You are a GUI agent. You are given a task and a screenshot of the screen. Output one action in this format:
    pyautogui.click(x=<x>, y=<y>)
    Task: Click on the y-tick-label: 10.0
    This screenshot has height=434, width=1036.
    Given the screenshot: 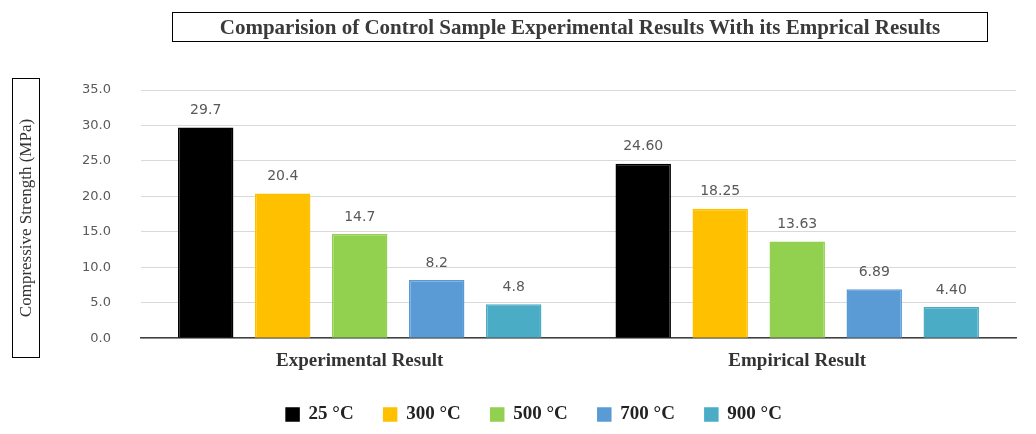 What is the action you would take?
    pyautogui.click(x=96, y=266)
    